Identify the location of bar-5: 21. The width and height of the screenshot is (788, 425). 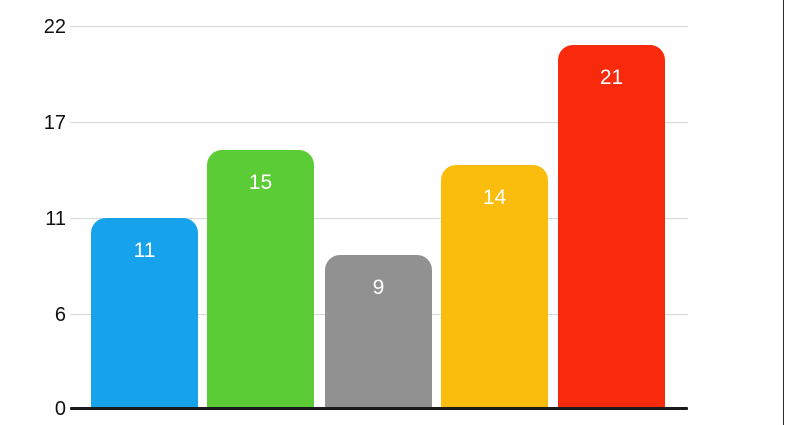
(611, 226).